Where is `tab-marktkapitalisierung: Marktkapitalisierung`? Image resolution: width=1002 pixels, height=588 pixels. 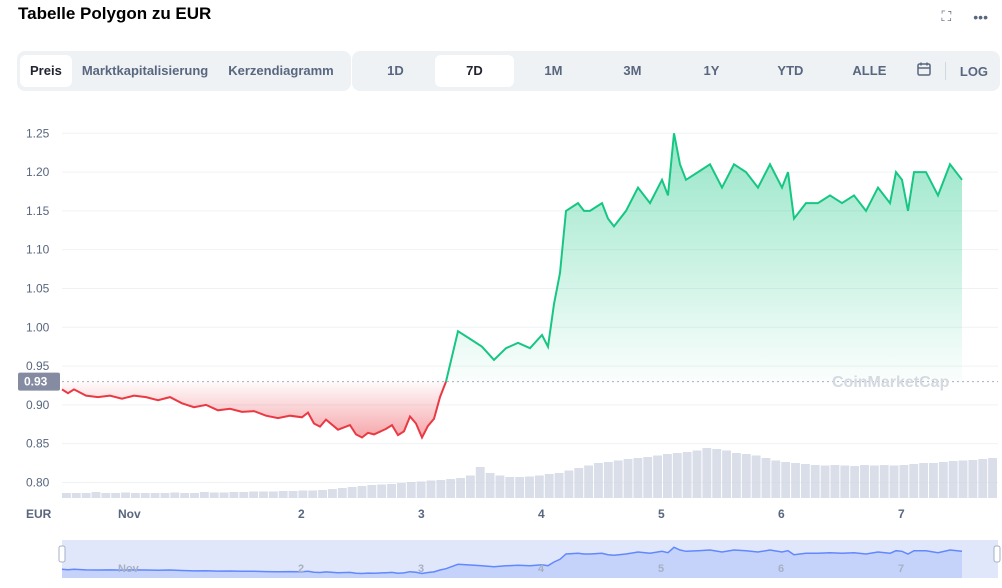 tab-marktkapitalisierung: Marktkapitalisierung is located at coordinates (145, 70).